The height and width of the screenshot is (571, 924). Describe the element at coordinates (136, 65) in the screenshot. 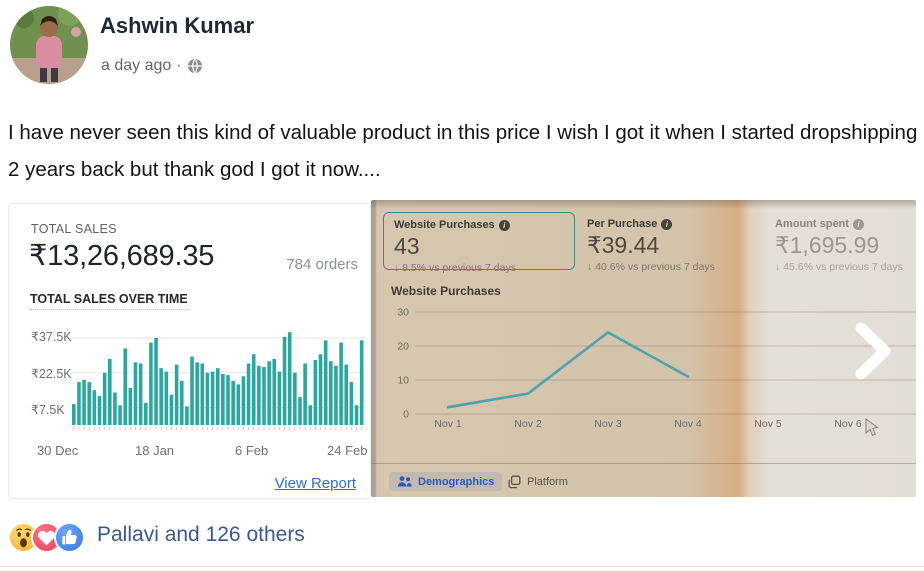

I see `post-time: a day ago` at that location.